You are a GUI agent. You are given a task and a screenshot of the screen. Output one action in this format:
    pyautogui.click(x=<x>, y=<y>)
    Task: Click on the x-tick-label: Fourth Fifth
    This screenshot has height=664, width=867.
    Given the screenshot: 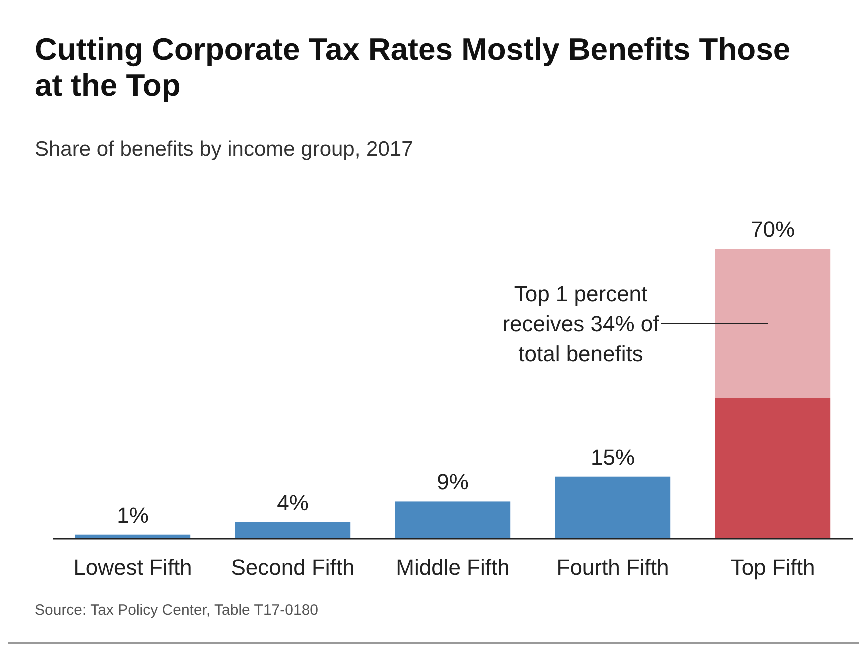 What is the action you would take?
    pyautogui.click(x=613, y=567)
    